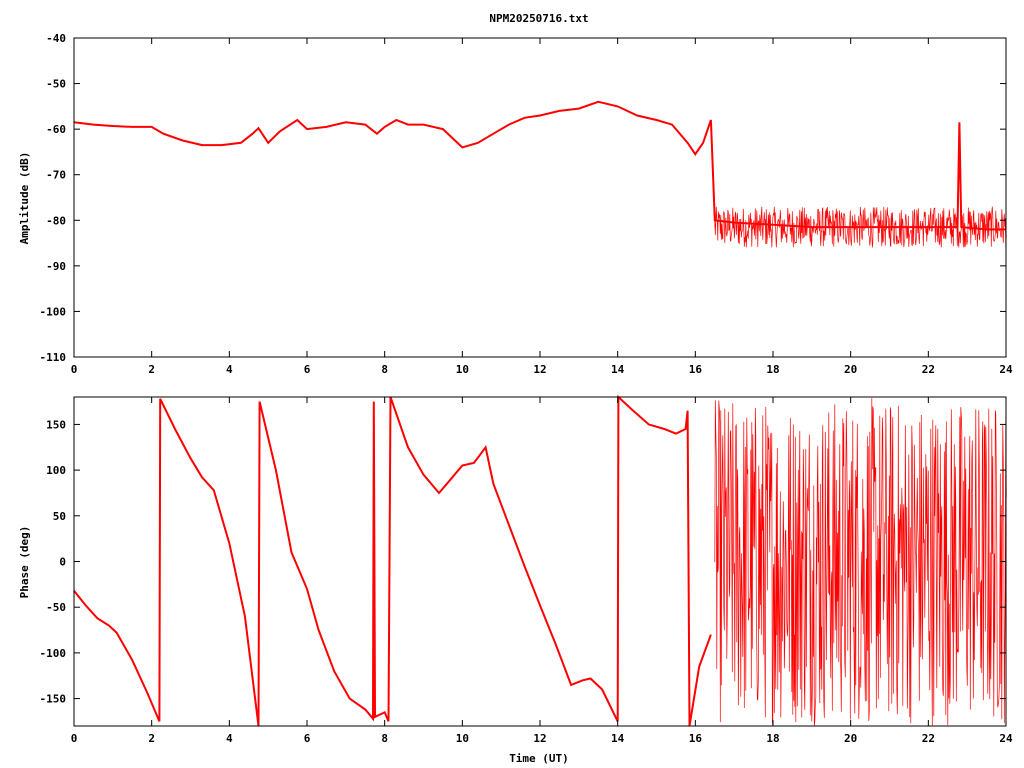  What do you see at coordinates (59, 516) in the screenshot?
I see `y-tick-label-1-2: 50` at bounding box center [59, 516].